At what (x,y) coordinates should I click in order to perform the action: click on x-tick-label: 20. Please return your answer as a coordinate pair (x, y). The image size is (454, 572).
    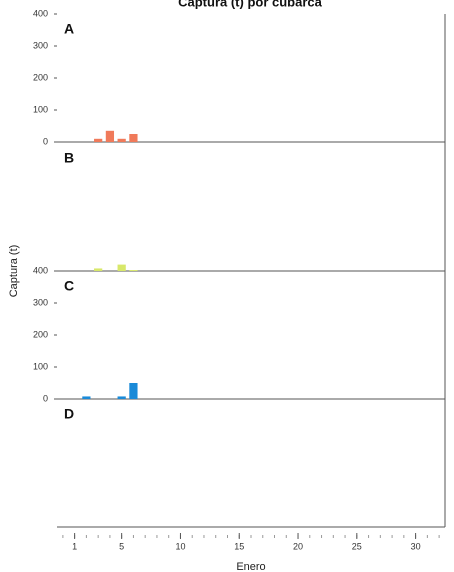
    Looking at the image, I should click on (298, 546).